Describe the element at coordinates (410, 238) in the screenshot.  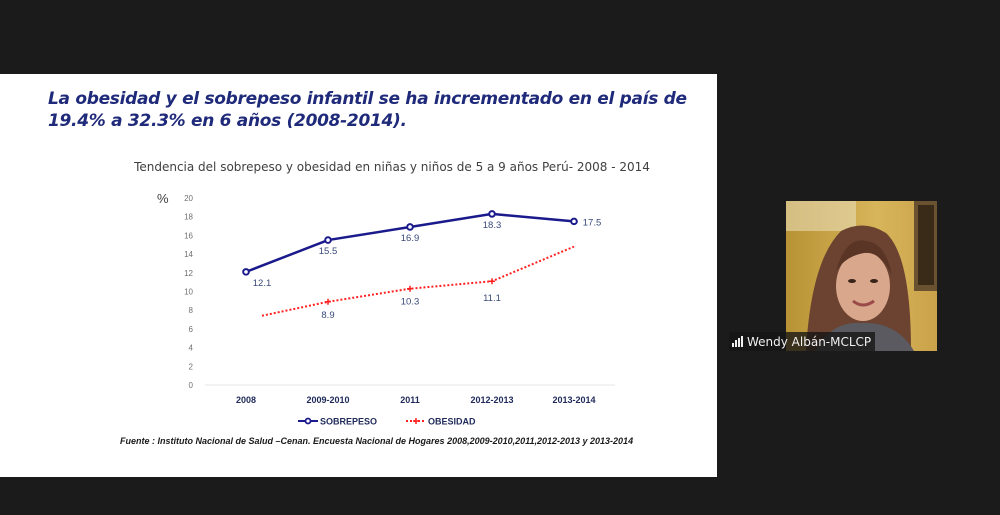
I see `data-label: 16.9` at that location.